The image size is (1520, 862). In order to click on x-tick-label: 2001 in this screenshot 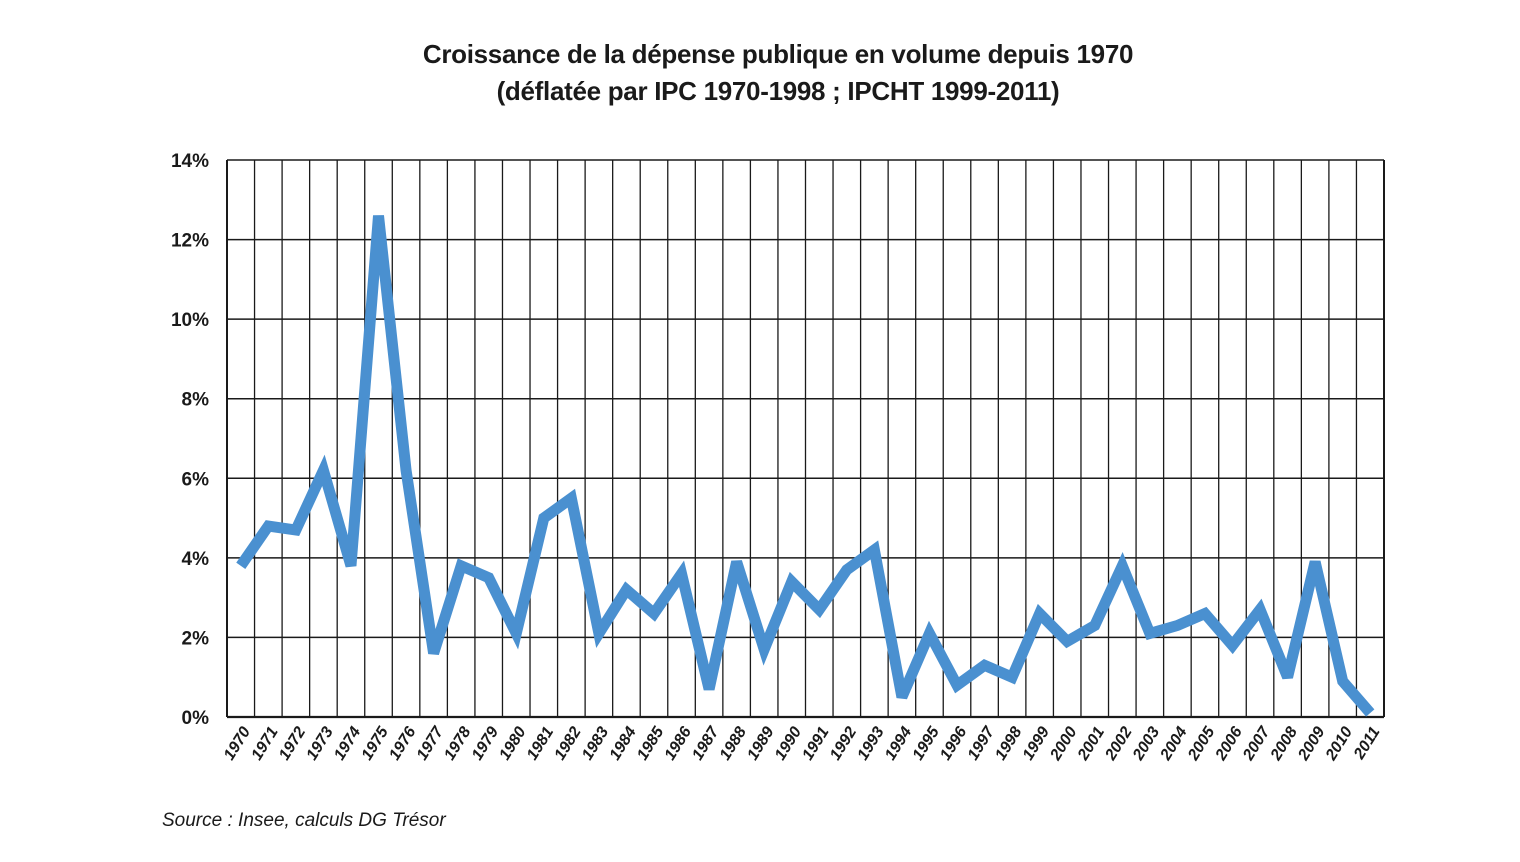, I will do `click(1091, 744)`.